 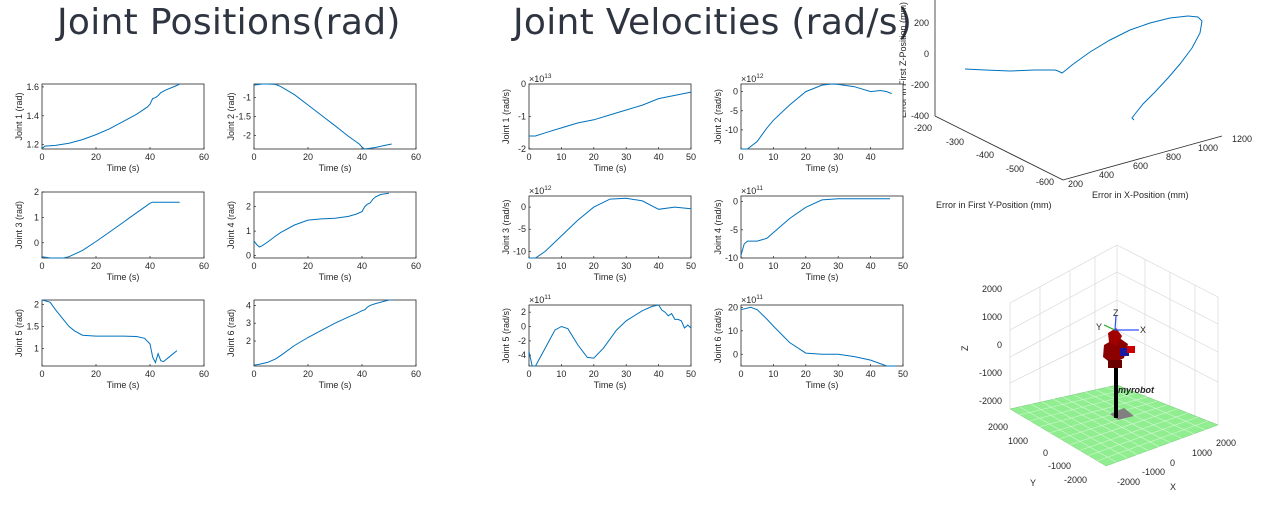 What do you see at coordinates (1173, 487) in the screenshot?
I see `robot-x-axis-label: X` at bounding box center [1173, 487].